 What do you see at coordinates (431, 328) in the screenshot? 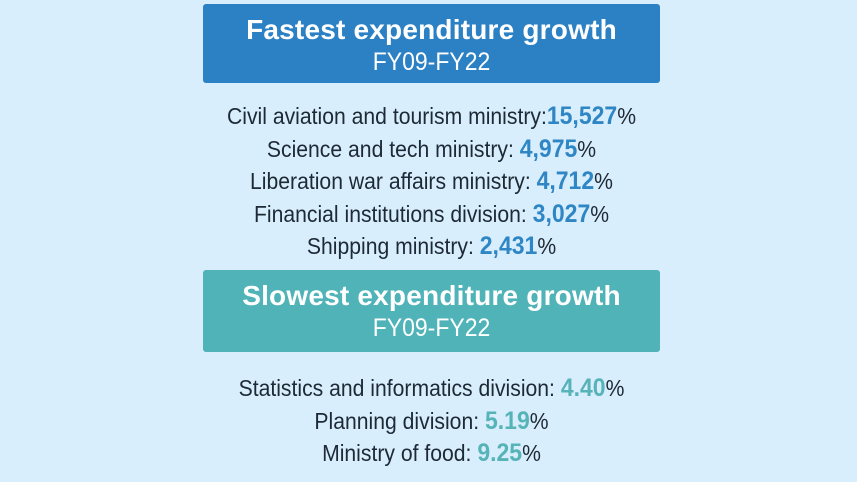
I see `slowest-growth-subtitle: FY09-FY22` at bounding box center [431, 328].